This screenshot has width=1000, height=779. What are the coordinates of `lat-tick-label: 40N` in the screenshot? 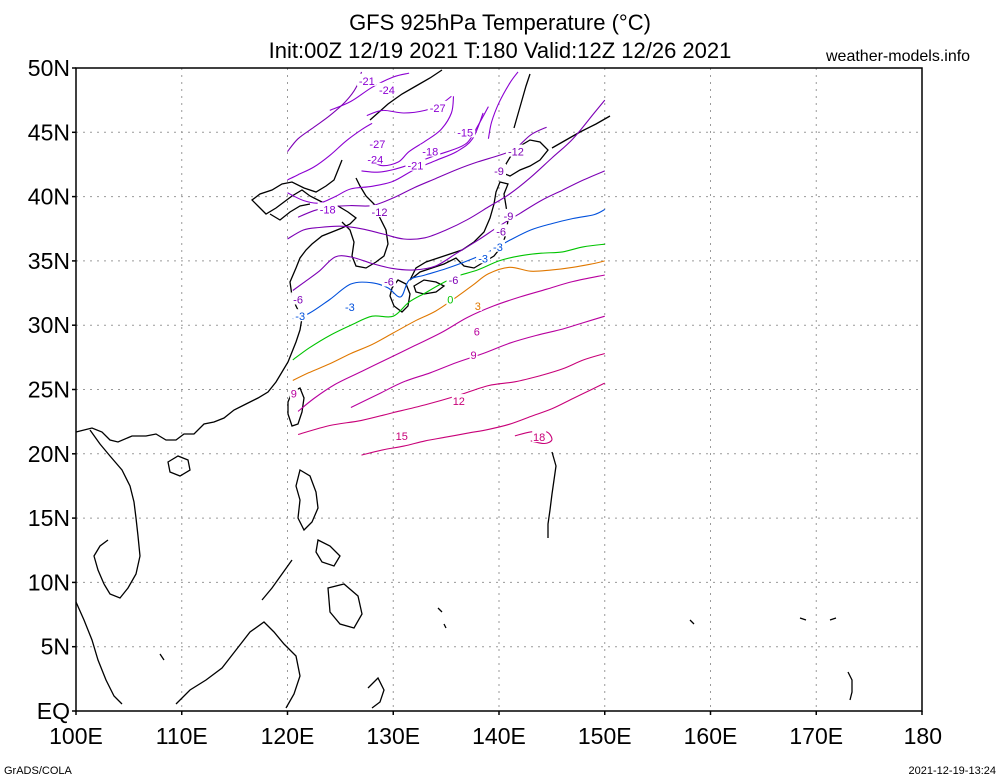 It's located at (49, 197).